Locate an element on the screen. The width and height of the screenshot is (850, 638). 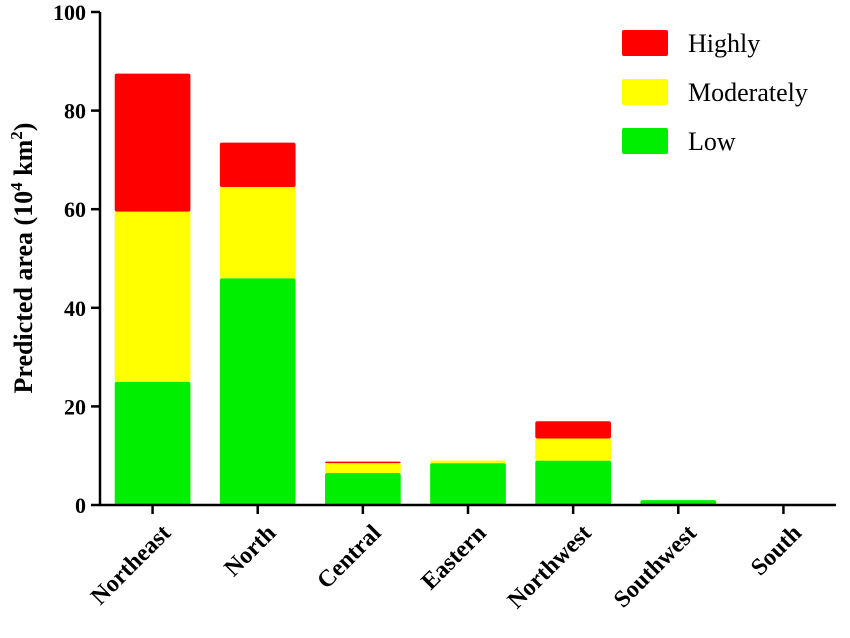
x-tick-label: Central is located at coordinates (349, 557).